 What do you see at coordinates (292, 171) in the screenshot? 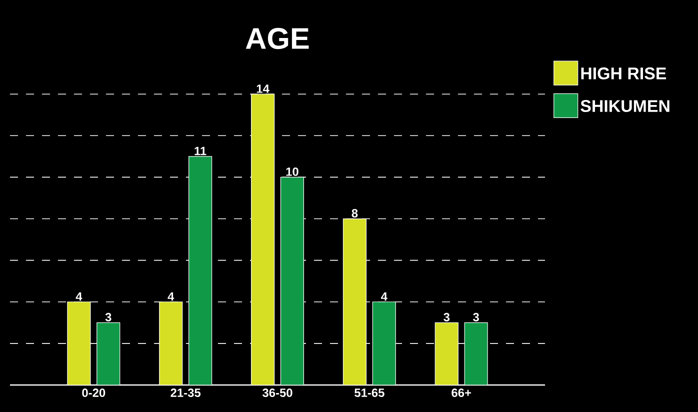
I see `data-label: 10` at bounding box center [292, 171].